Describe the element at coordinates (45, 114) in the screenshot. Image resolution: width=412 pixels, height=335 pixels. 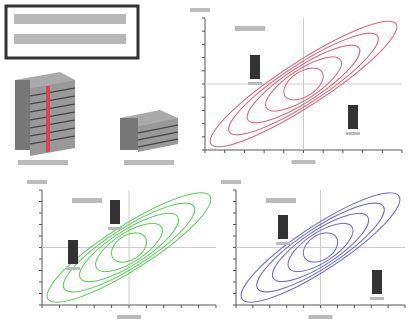
I see `tall-bearing` at that location.